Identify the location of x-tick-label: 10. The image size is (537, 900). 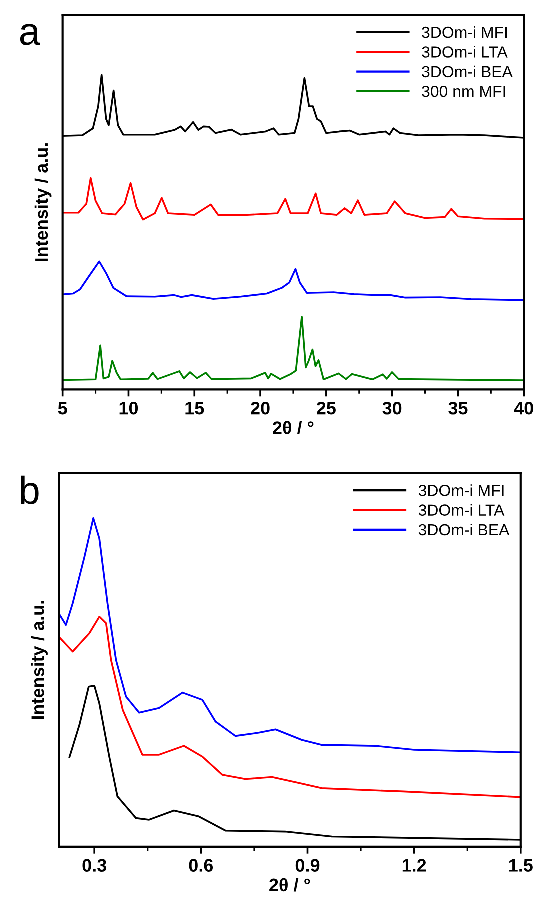
(129, 408).